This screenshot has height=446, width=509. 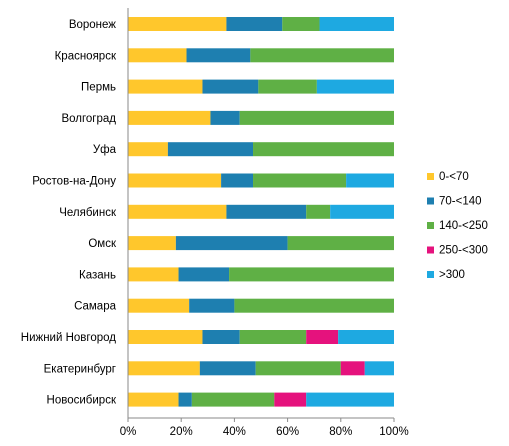 What do you see at coordinates (287, 432) in the screenshot?
I see `x-tick-label: 60%` at bounding box center [287, 432].